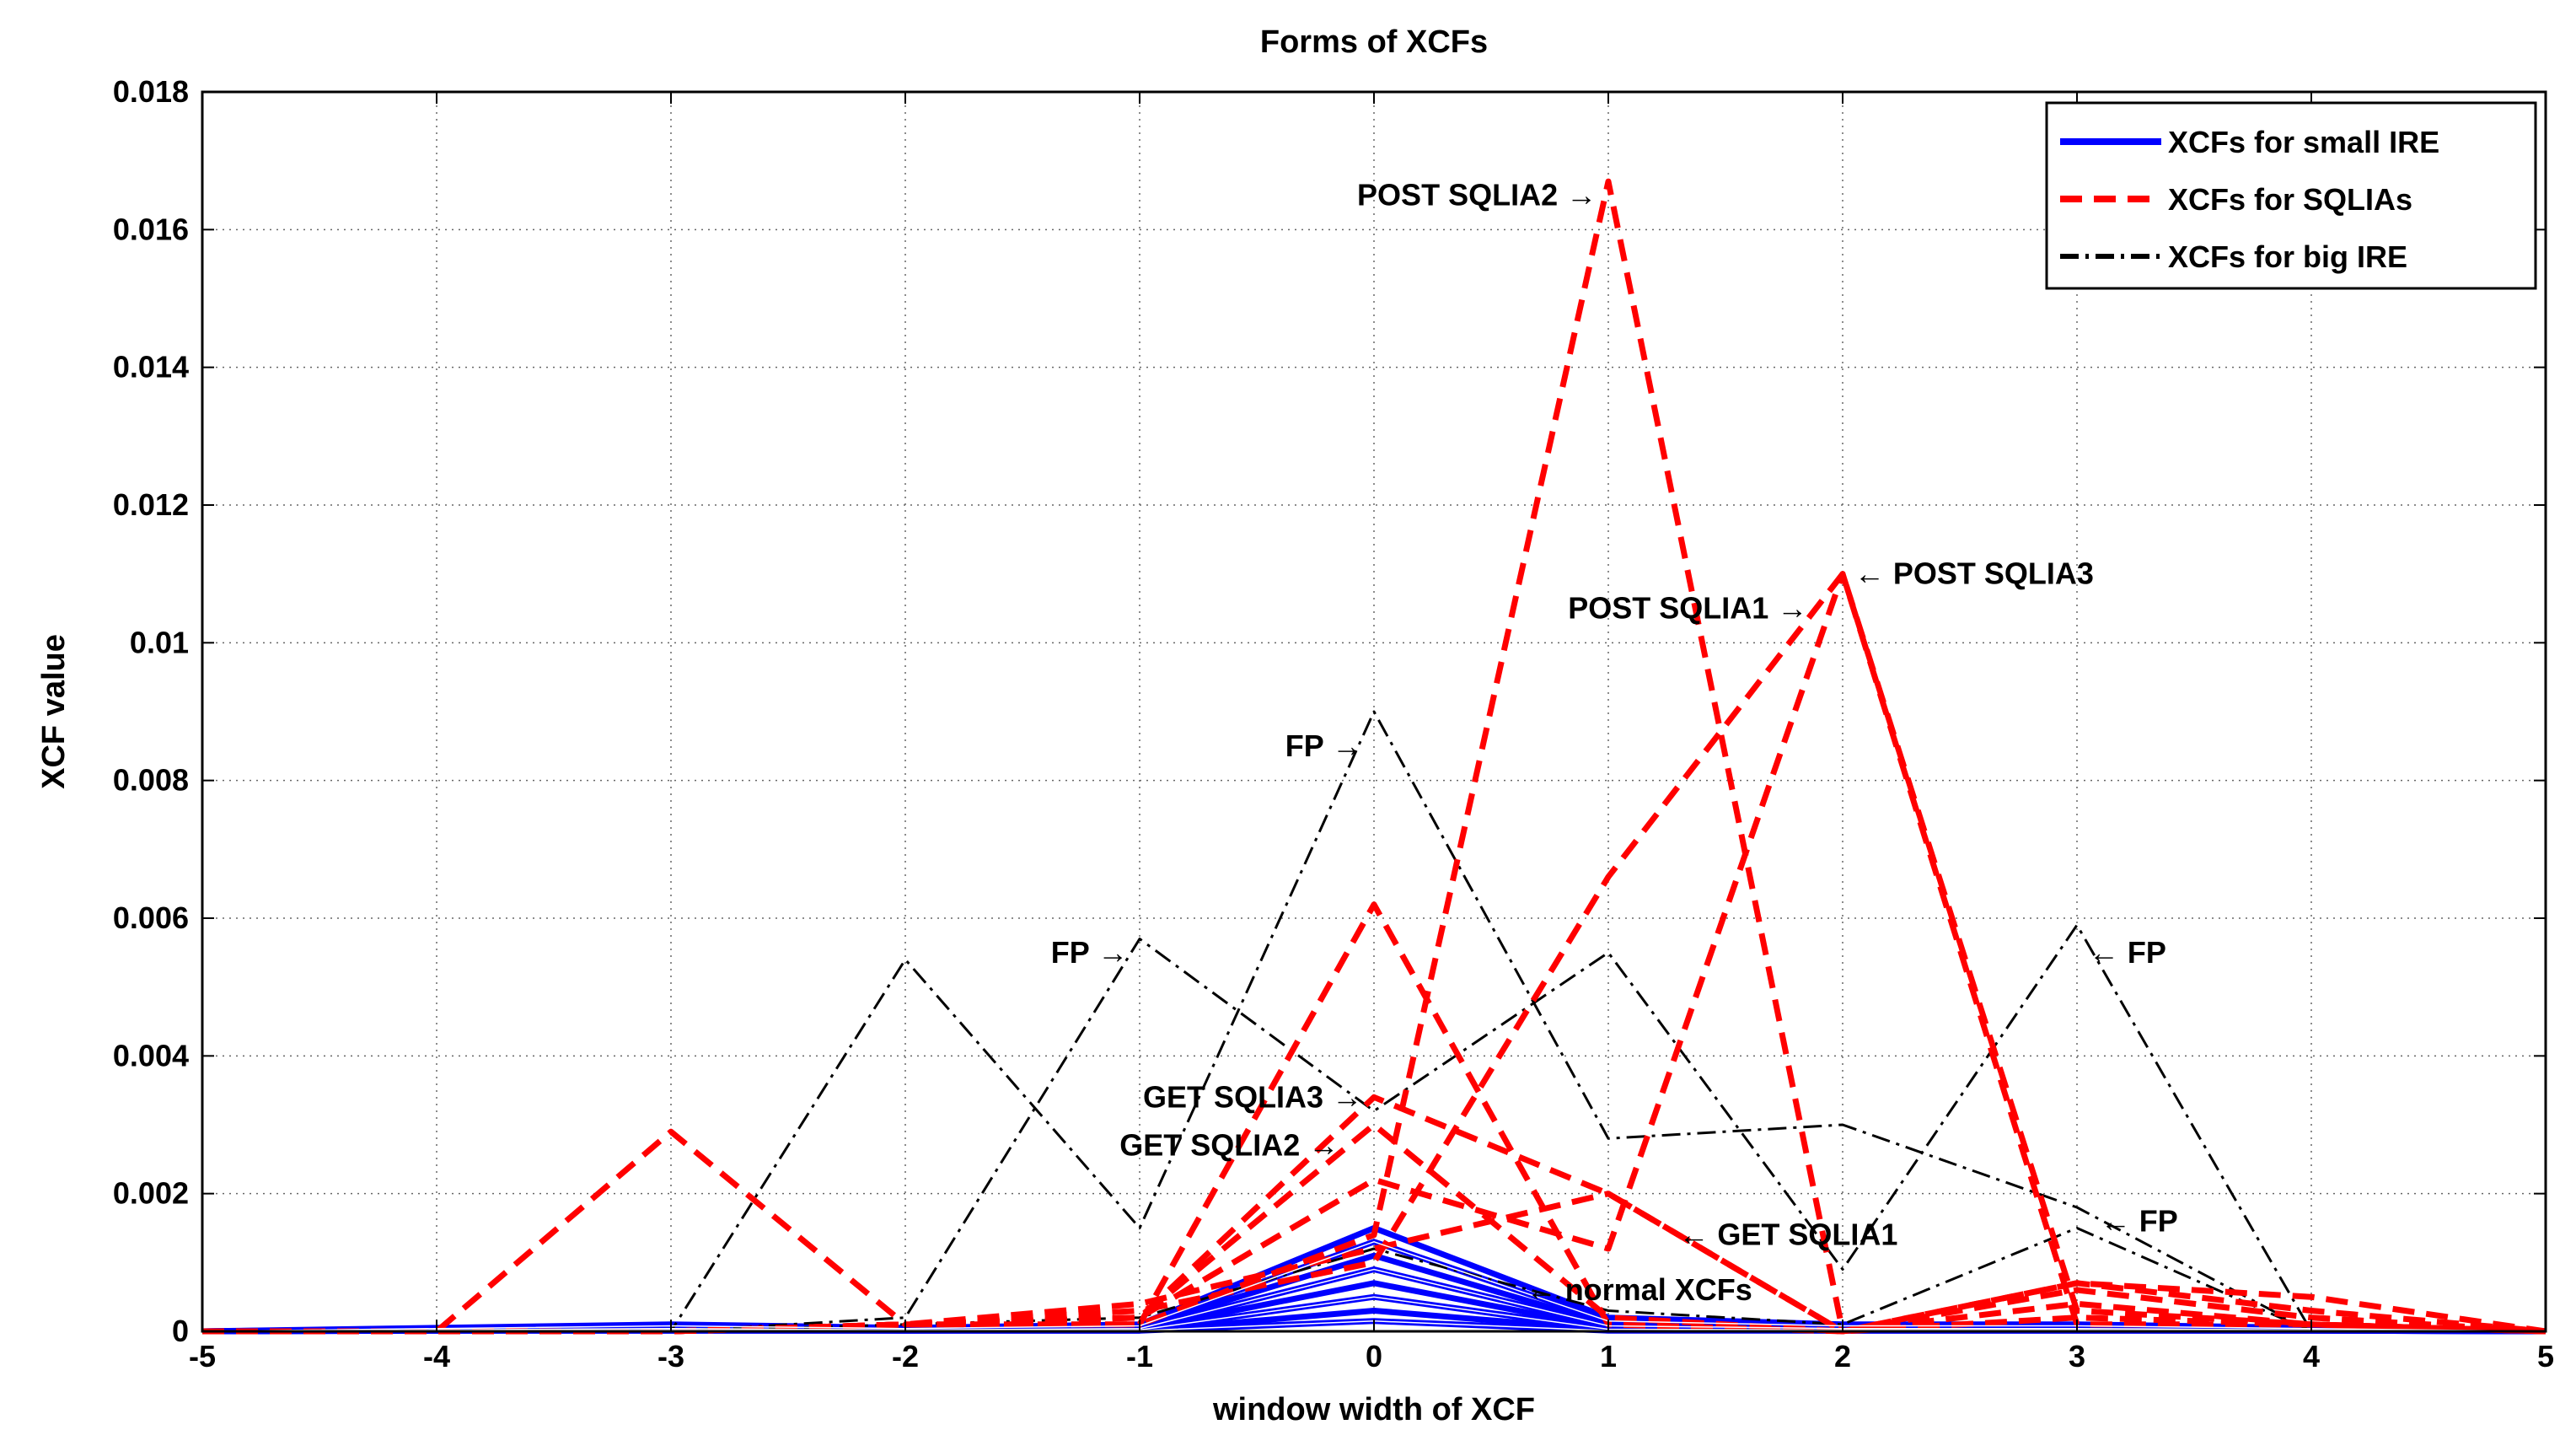  Describe the element at coordinates (151, 91) in the screenshot. I see `y-tick-label: 0.018` at that location.